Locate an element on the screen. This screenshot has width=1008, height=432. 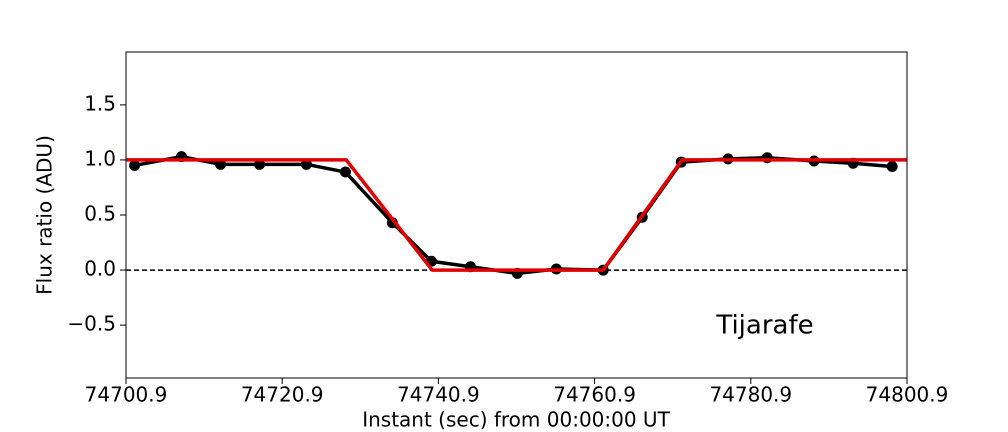
x-tick-label: 74780.9 is located at coordinates (750, 395).